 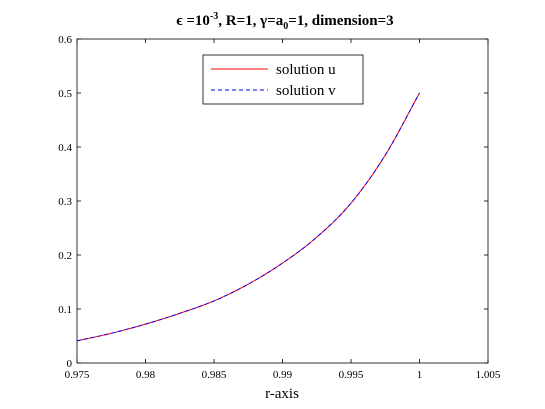 I want to click on x-tick-label: 0.995, so click(x=351, y=375).